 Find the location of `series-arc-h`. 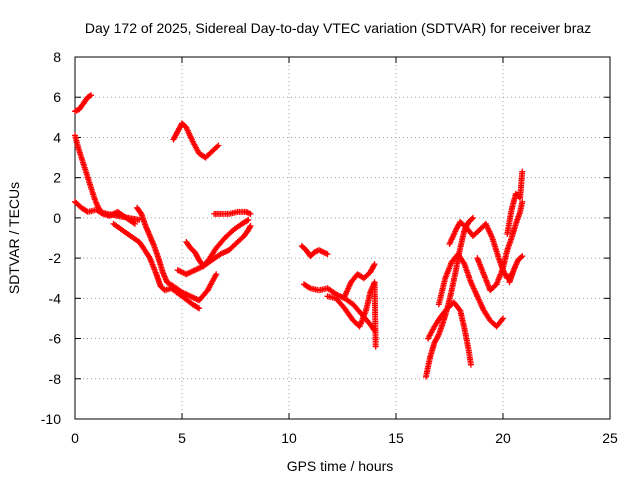

series-arc-h is located at coordinates (217, 243).